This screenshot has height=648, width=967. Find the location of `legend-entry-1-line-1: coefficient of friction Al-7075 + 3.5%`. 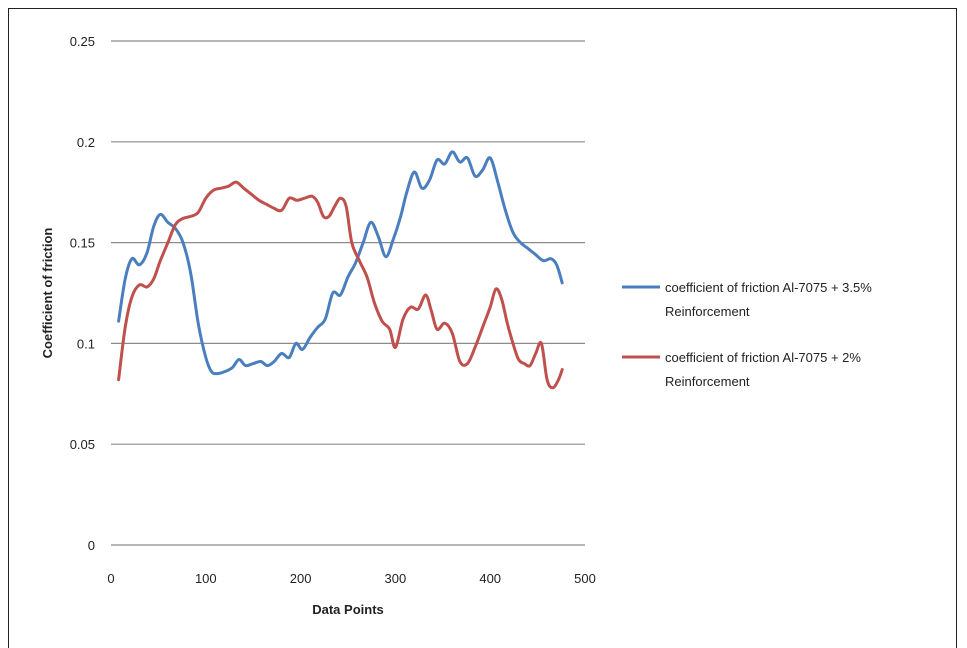

legend-entry-1-line-1: coefficient of friction Al-7075 + 3.5% is located at coordinates (768, 287).